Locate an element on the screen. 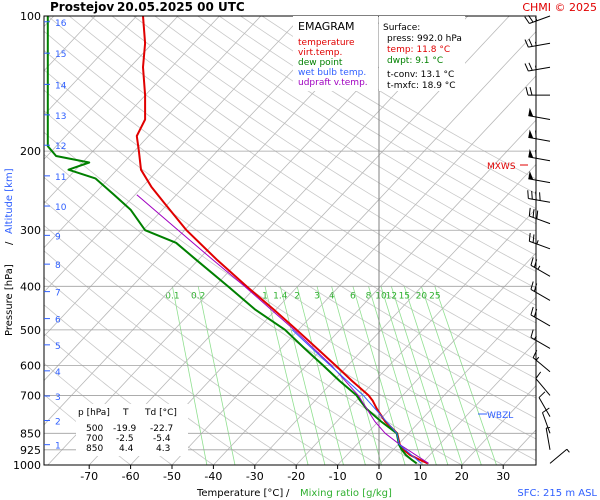 This screenshot has width=600, height=500. altitude-tick-label: 5 is located at coordinates (58, 347).